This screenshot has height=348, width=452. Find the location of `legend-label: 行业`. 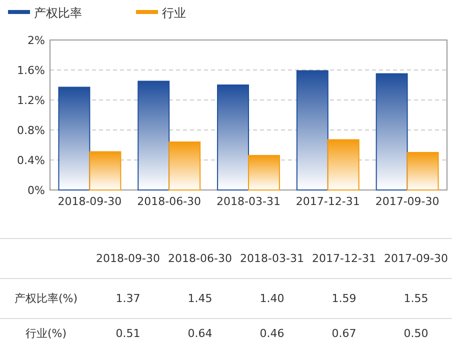

legend-label: 行业 is located at coordinates (174, 13).